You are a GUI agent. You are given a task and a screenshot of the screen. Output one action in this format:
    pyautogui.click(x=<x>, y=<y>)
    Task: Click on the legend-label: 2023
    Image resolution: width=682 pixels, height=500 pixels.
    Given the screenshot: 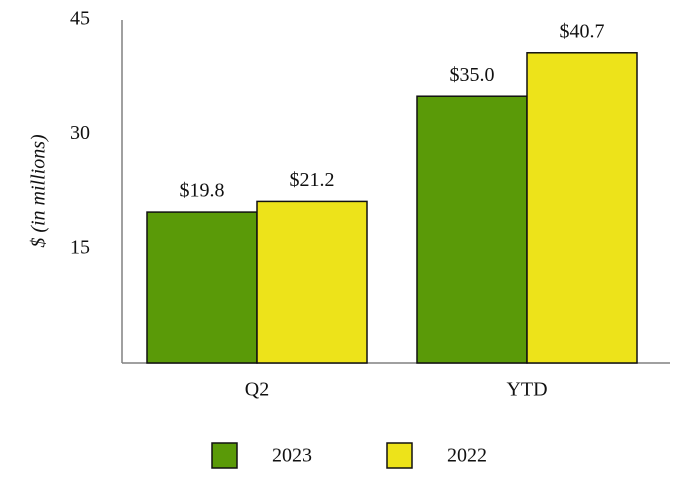 What is the action you would take?
    pyautogui.click(x=292, y=456)
    